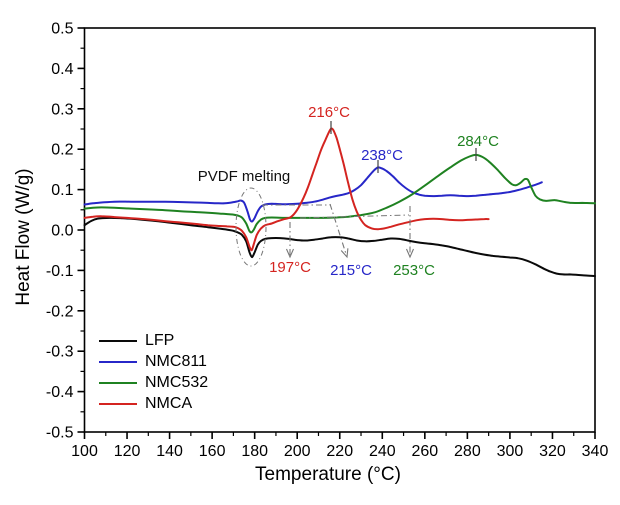 The height and width of the screenshot is (505, 620). I want to click on legend-item-nmc811: NMC811, so click(153, 361).